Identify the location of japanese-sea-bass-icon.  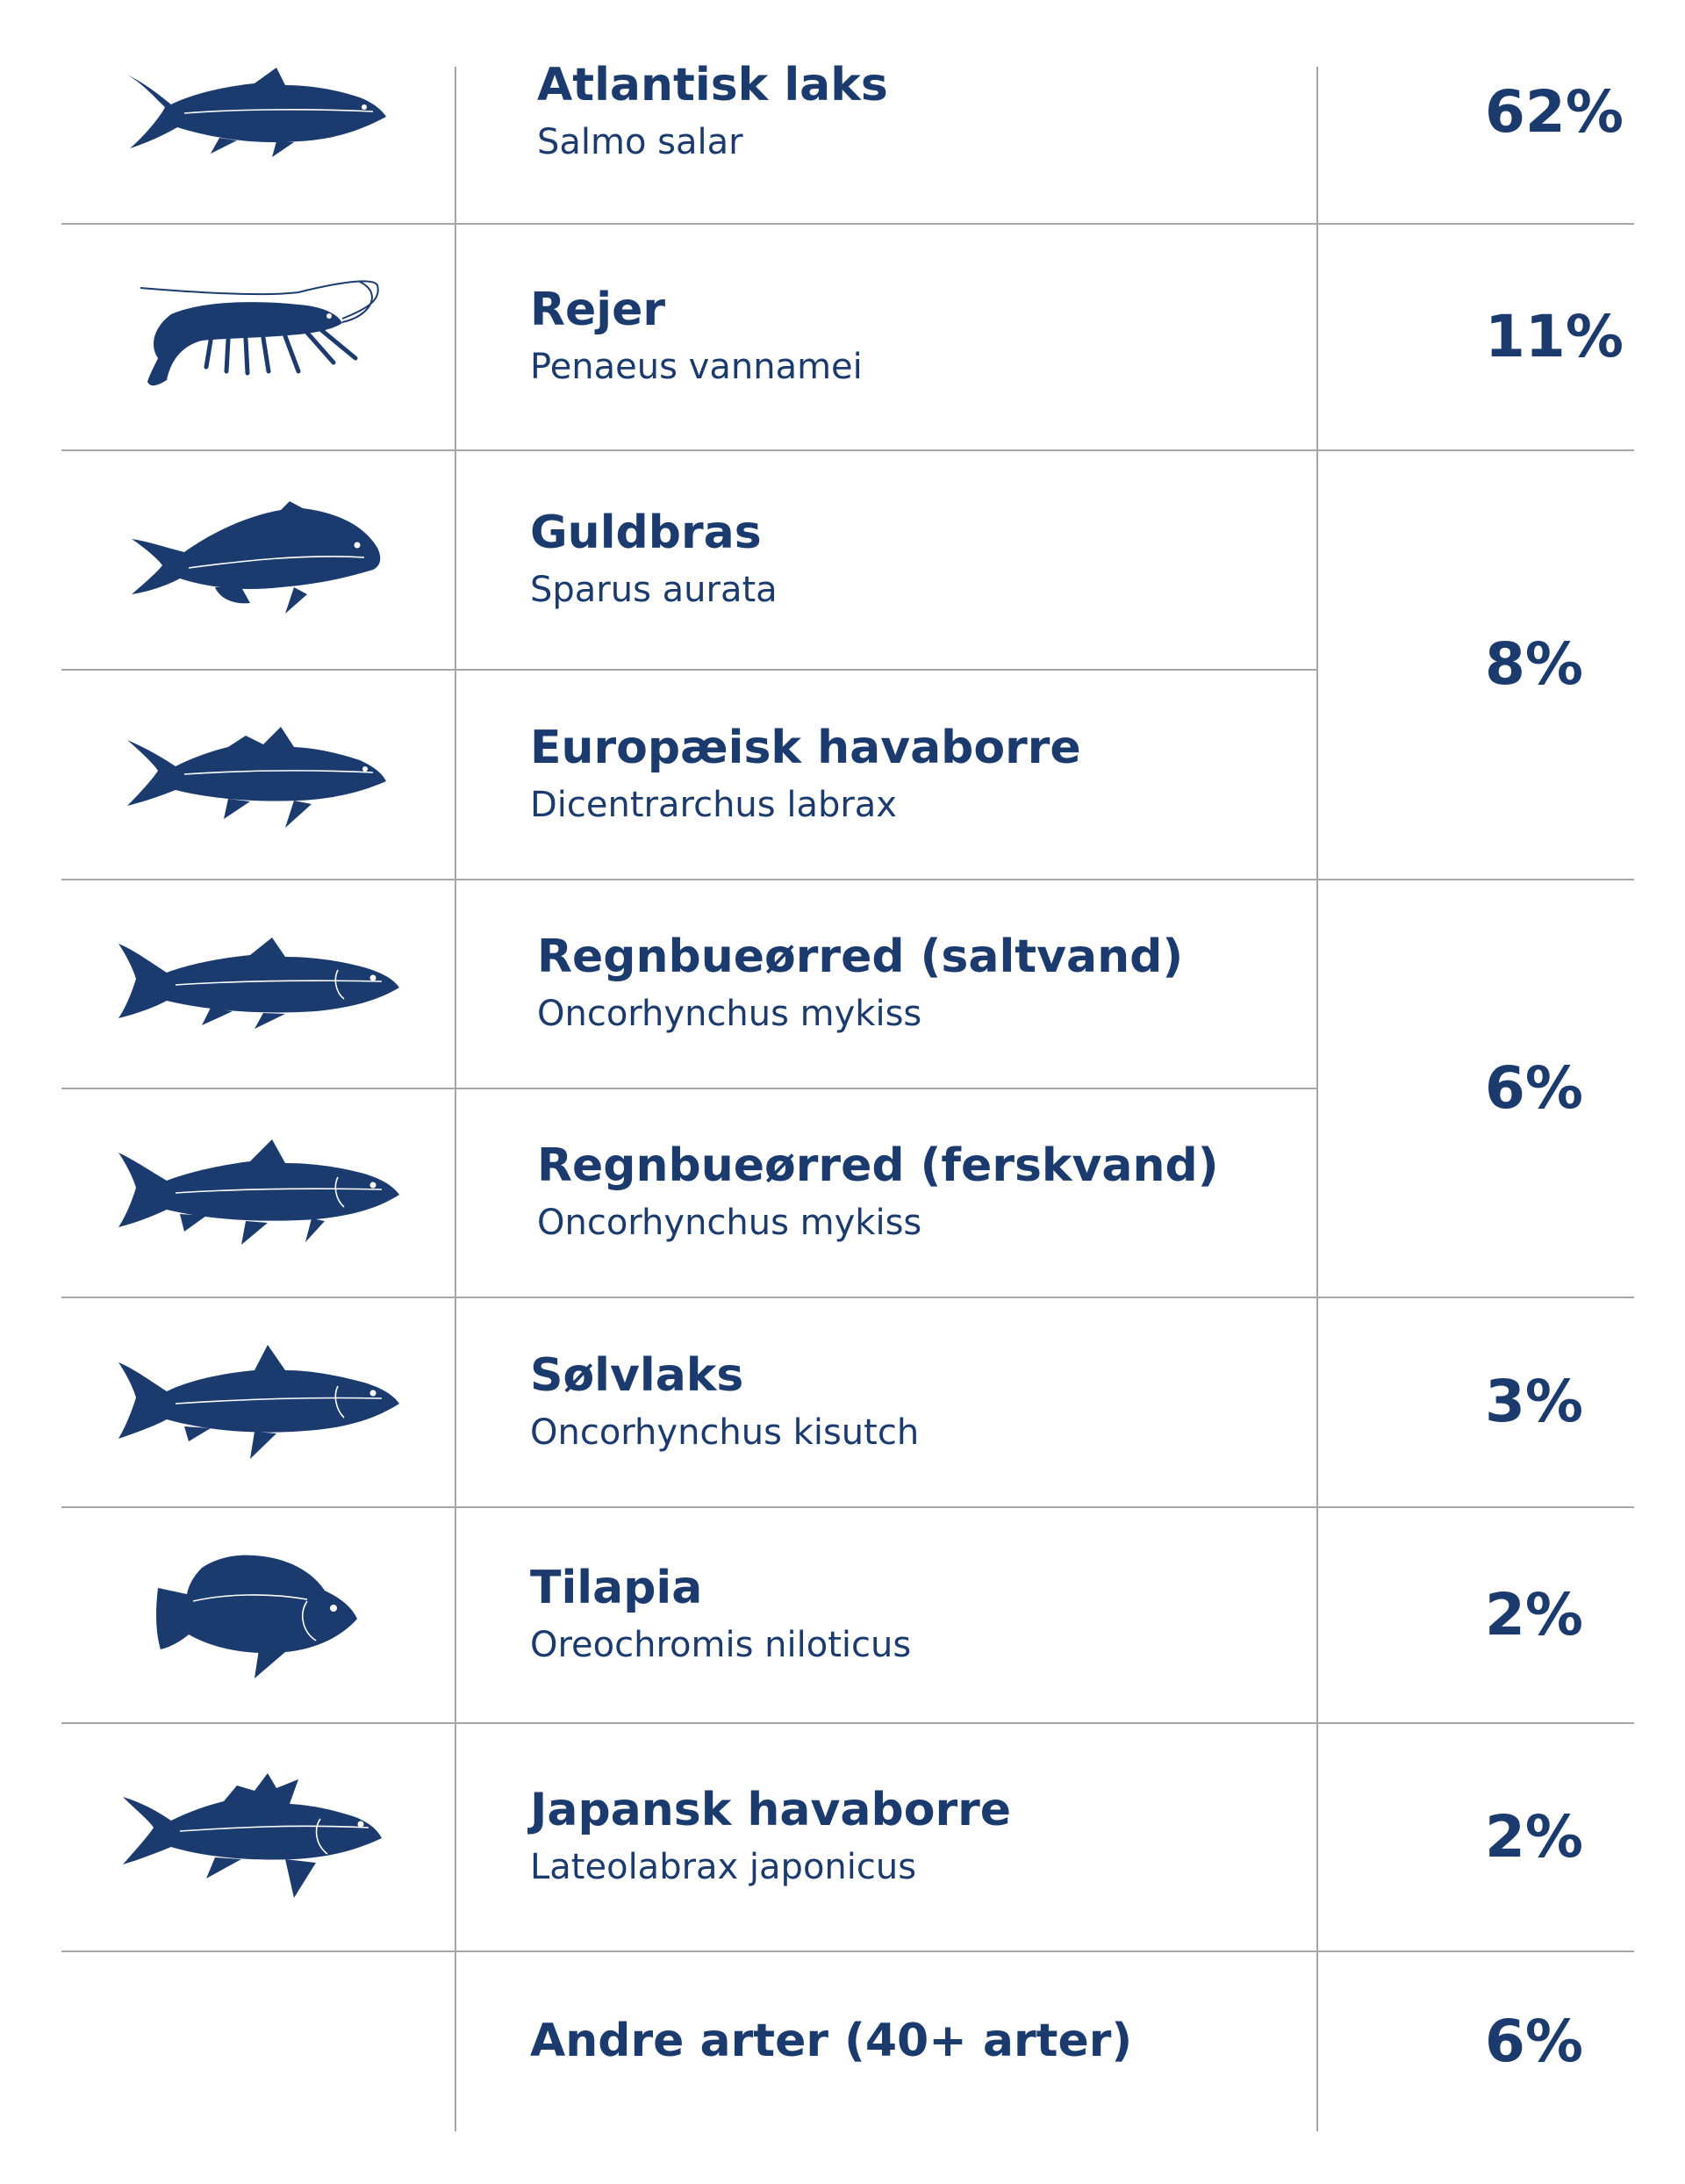
(252, 1836).